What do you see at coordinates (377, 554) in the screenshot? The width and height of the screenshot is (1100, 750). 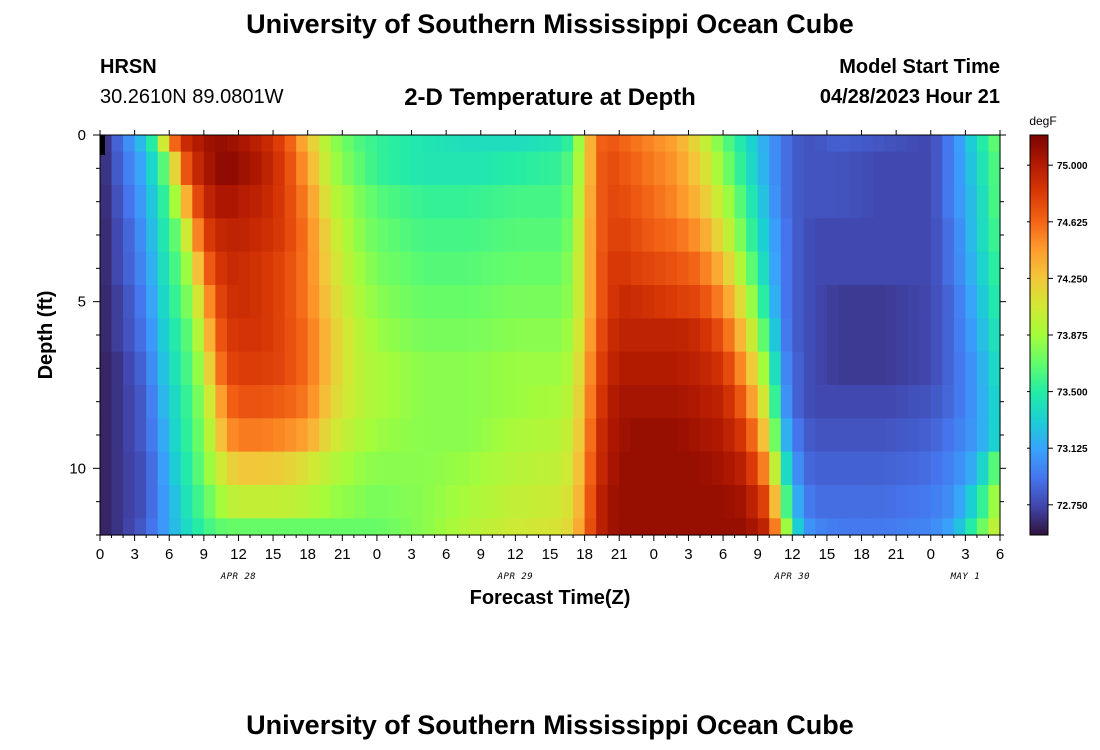 I see `x-tick-label: 0` at bounding box center [377, 554].